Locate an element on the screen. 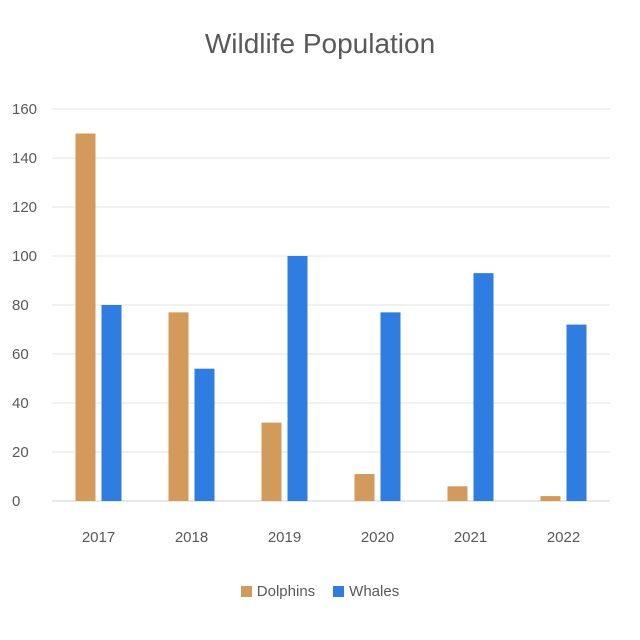 This screenshot has height=640, width=640. y-tick-label: 40 is located at coordinates (20, 403).